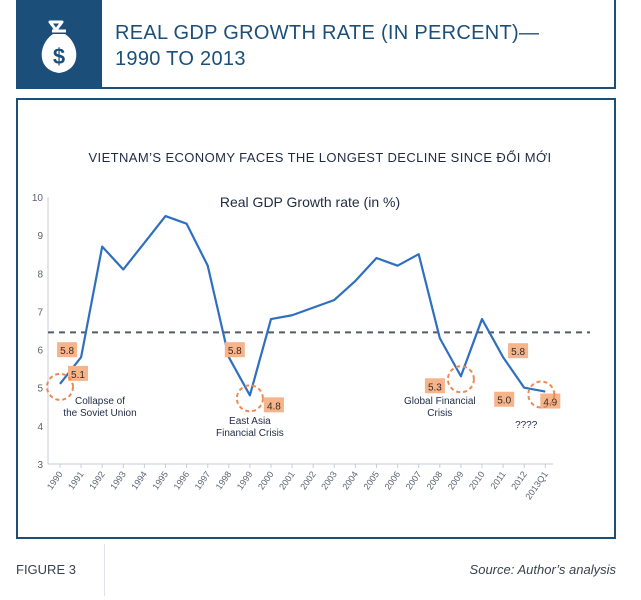  What do you see at coordinates (118, 480) in the screenshot?
I see `x-tick-label: 1993` at bounding box center [118, 480].